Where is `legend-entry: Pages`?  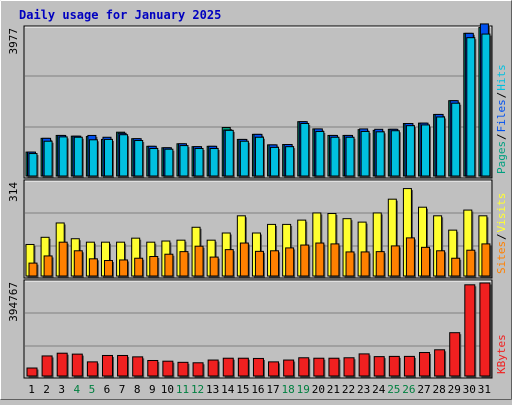 legend-entry: Pages is located at coordinates (501, 157).